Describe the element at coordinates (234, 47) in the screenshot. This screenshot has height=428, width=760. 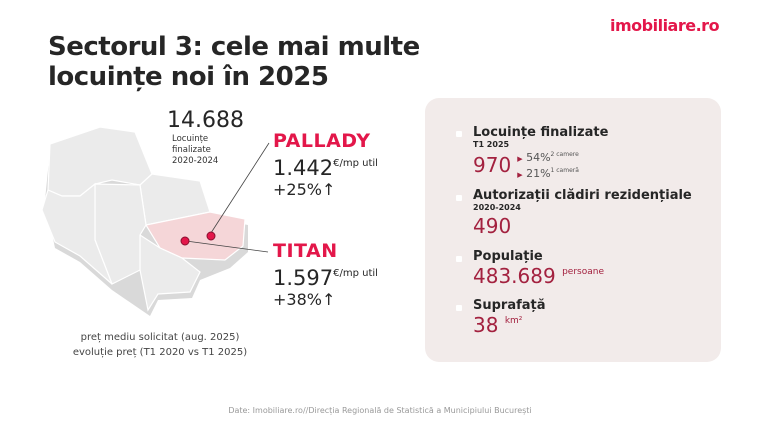
I see `title-line-1: Sectorul 3: cele mai multe` at that location.